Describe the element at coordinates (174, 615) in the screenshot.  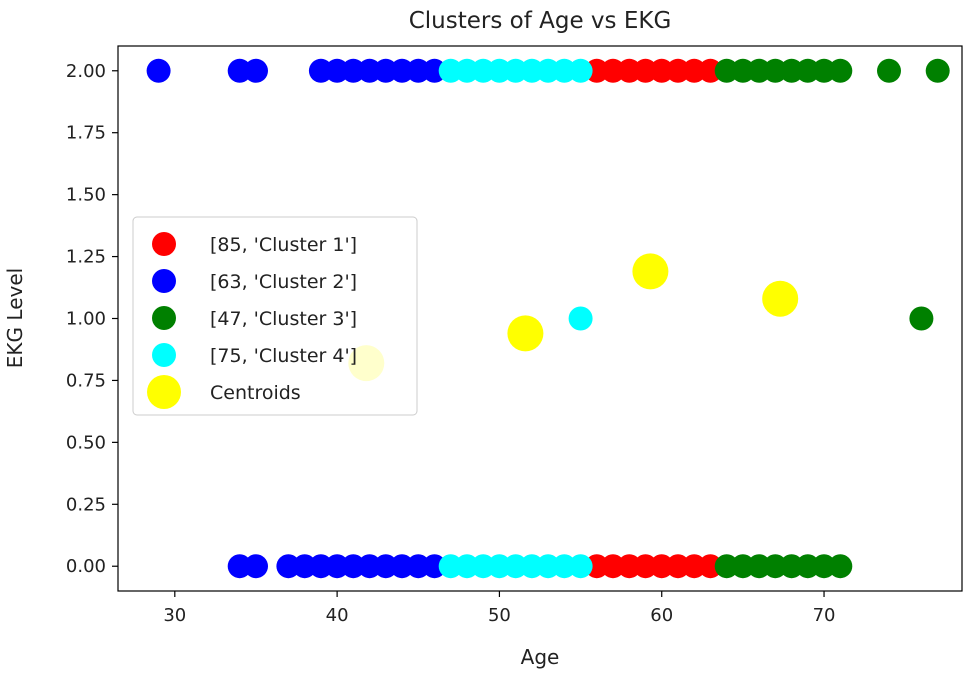
I see `x-tick-label: 30` at that location.